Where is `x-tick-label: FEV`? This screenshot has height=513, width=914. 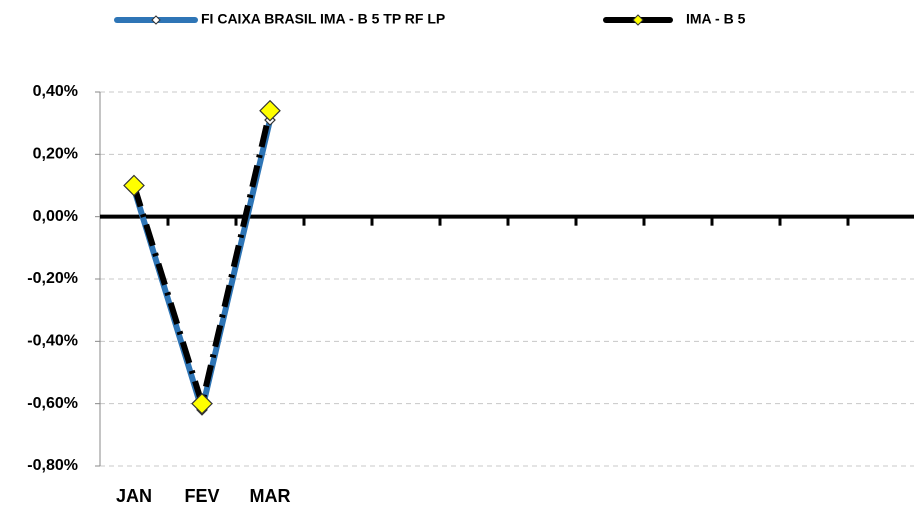 x-tick-label: FEV is located at coordinates (201, 496).